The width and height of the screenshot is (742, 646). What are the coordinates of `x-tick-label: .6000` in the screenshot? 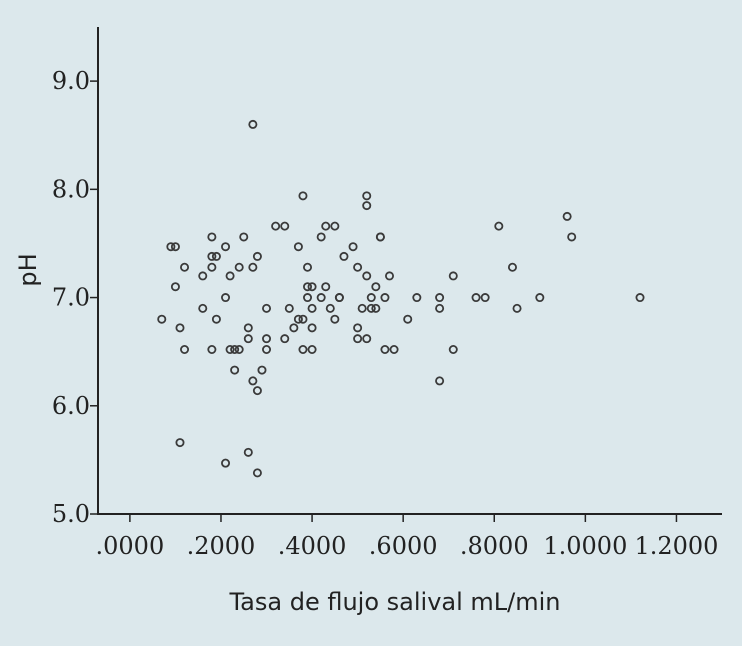 It's located at (403, 546).